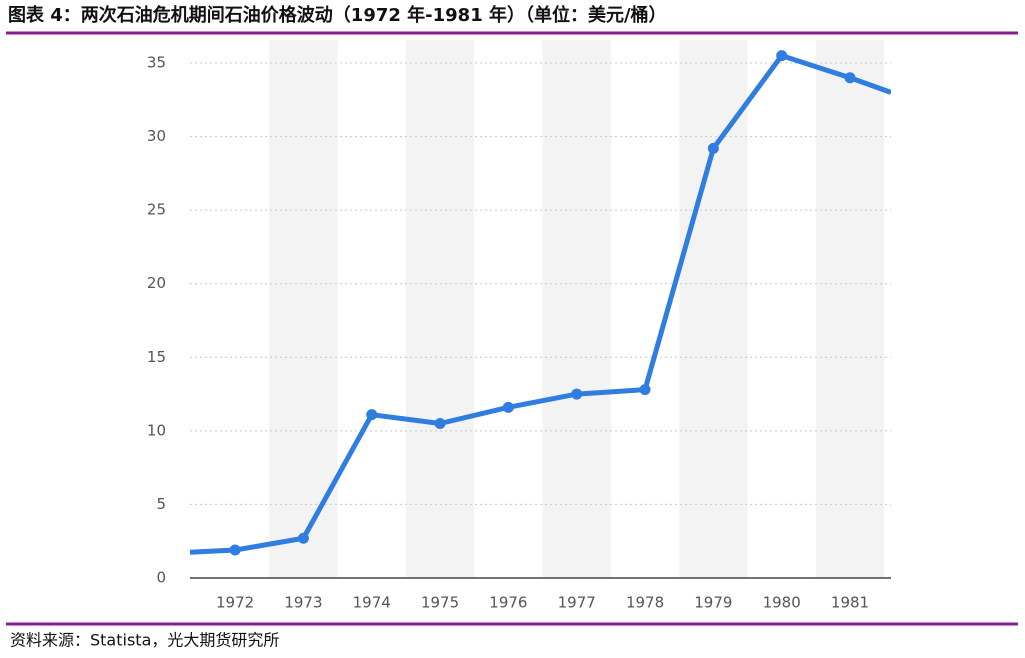  Describe the element at coordinates (303, 603) in the screenshot. I see `x-tick-label: 1973` at that location.